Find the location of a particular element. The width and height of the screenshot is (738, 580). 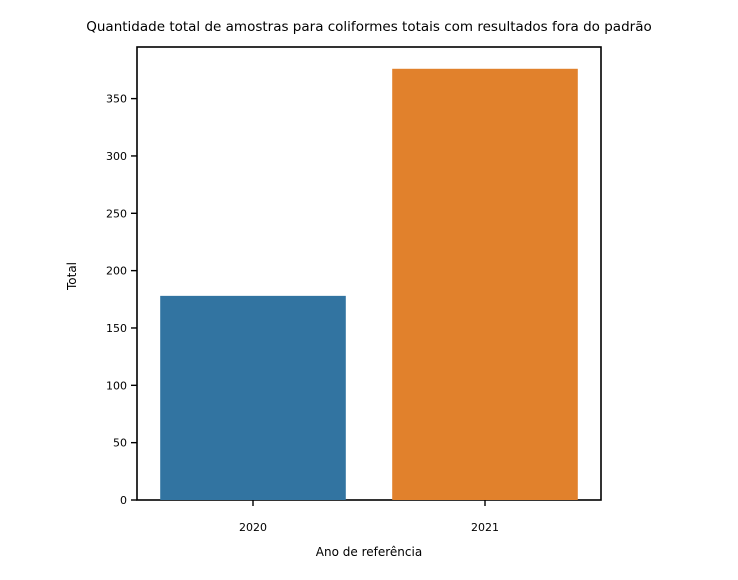

x-axis: 2020 2021 is located at coordinates (369, 517).